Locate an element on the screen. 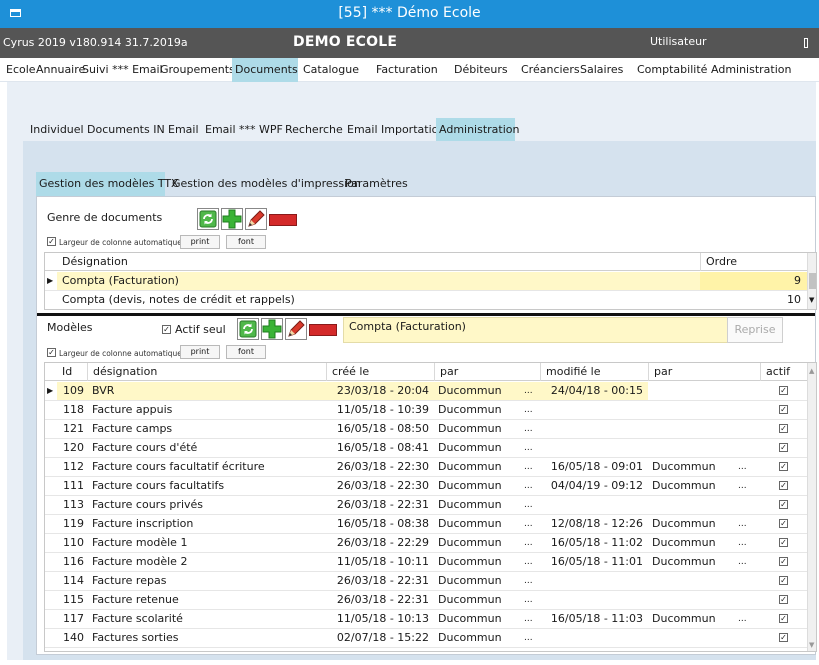 The image size is (819, 665). col-designation: Désignation is located at coordinates (95, 261).